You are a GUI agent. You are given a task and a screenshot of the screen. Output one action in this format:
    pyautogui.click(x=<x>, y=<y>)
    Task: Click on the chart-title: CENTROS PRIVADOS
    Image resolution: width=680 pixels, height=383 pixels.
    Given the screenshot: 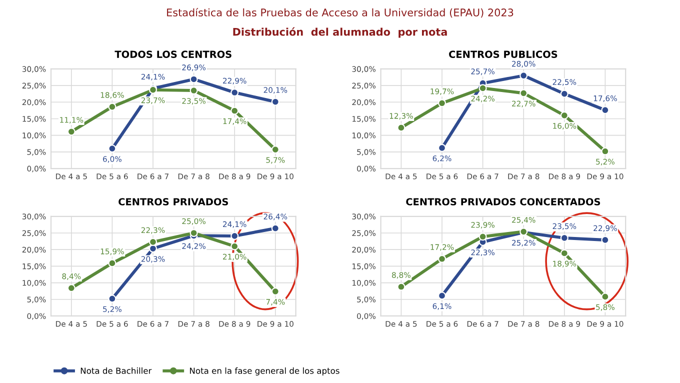 What is the action you would take?
    pyautogui.click(x=173, y=202)
    